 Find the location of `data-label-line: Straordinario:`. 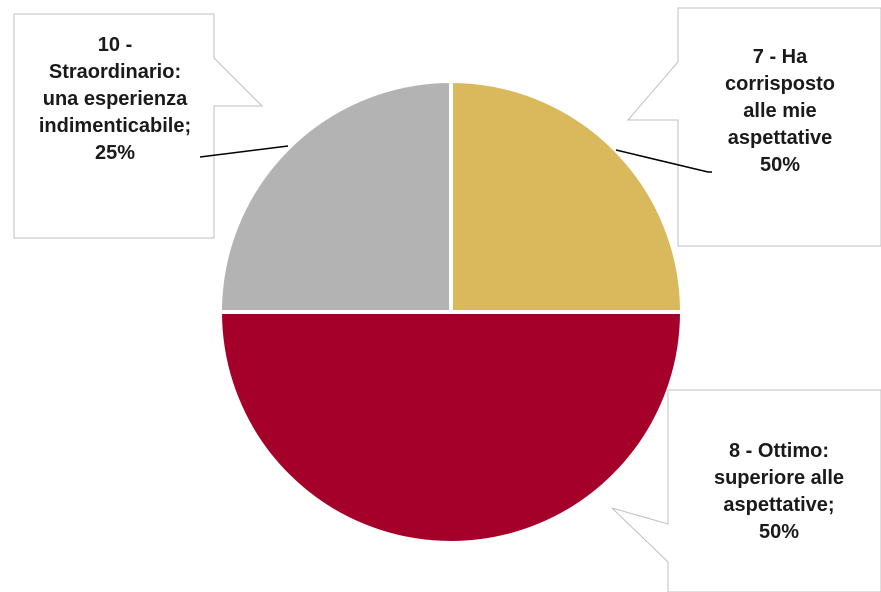

data-label-line: Straordinario: is located at coordinates (115, 72).